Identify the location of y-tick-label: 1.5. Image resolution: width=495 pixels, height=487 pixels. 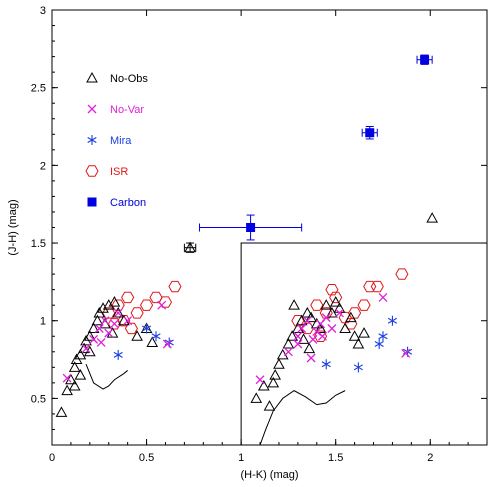
(38, 244).